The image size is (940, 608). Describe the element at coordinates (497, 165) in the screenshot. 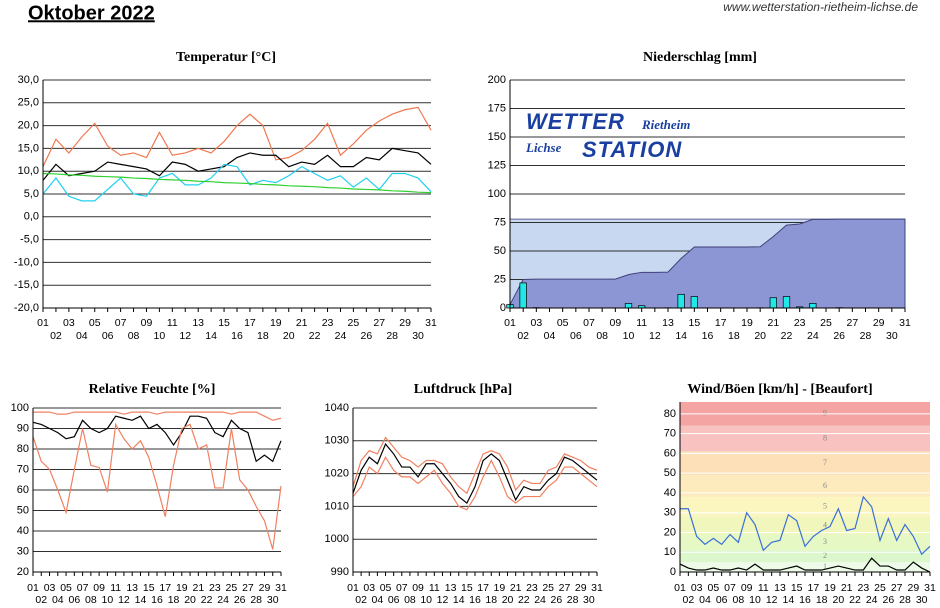

I see `y-tick-label: 125` at that location.